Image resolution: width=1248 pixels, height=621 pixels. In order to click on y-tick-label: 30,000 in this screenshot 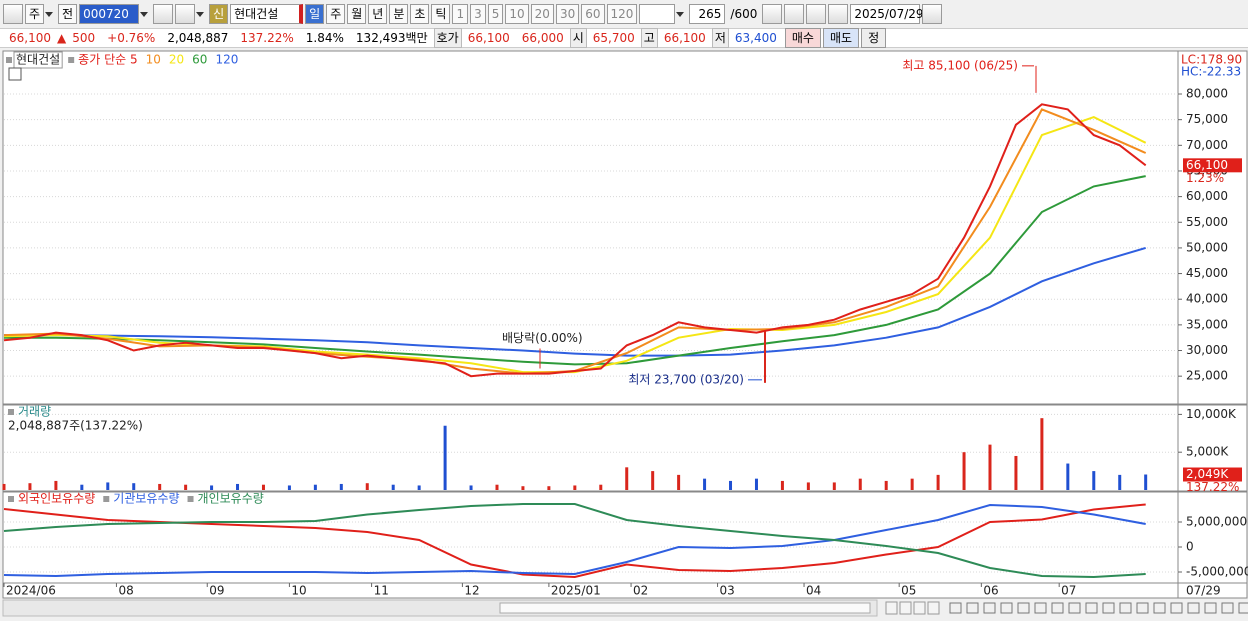, I will do `click(1207, 350)`.